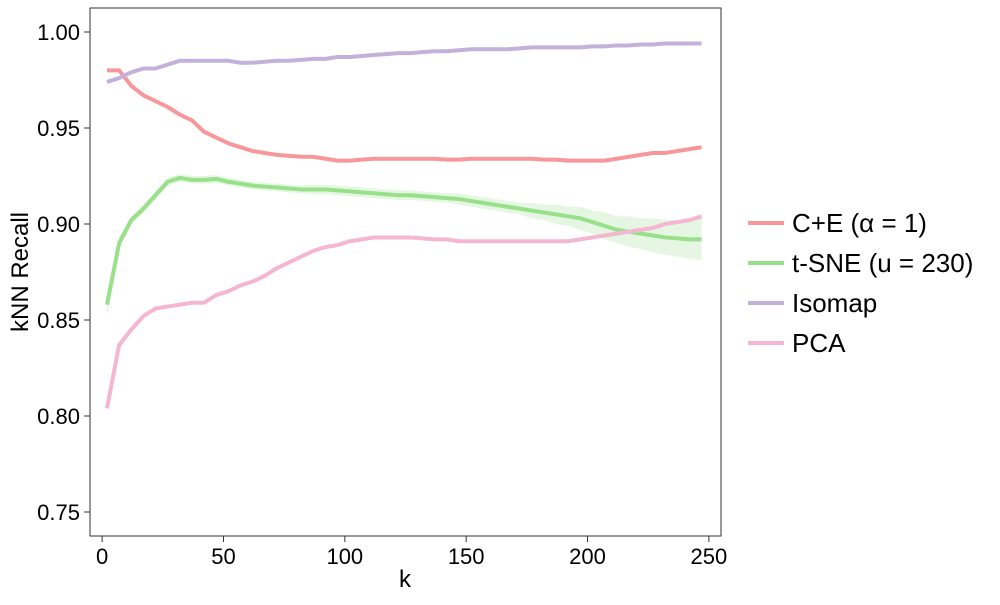 The height and width of the screenshot is (605, 1000). What do you see at coordinates (587, 556) in the screenshot?
I see `x-tick-label: 200` at bounding box center [587, 556].